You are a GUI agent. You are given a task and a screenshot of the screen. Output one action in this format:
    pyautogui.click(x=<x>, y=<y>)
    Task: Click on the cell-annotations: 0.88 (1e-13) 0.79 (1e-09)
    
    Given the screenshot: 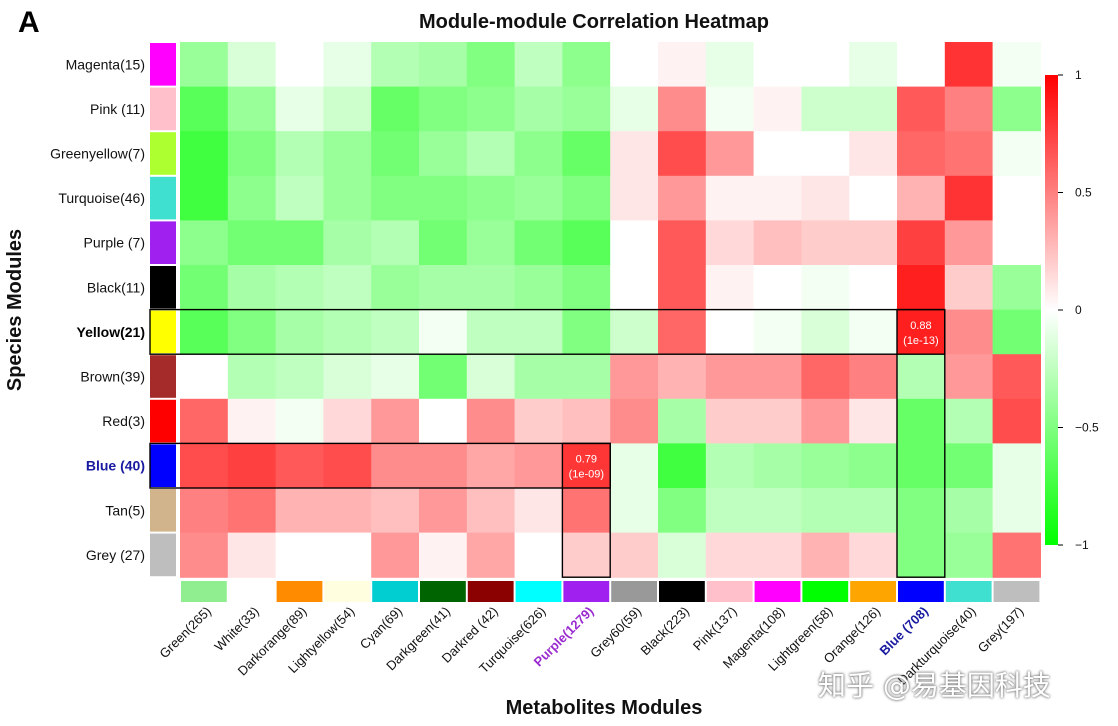 What is the action you would take?
    pyautogui.click(x=754, y=400)
    